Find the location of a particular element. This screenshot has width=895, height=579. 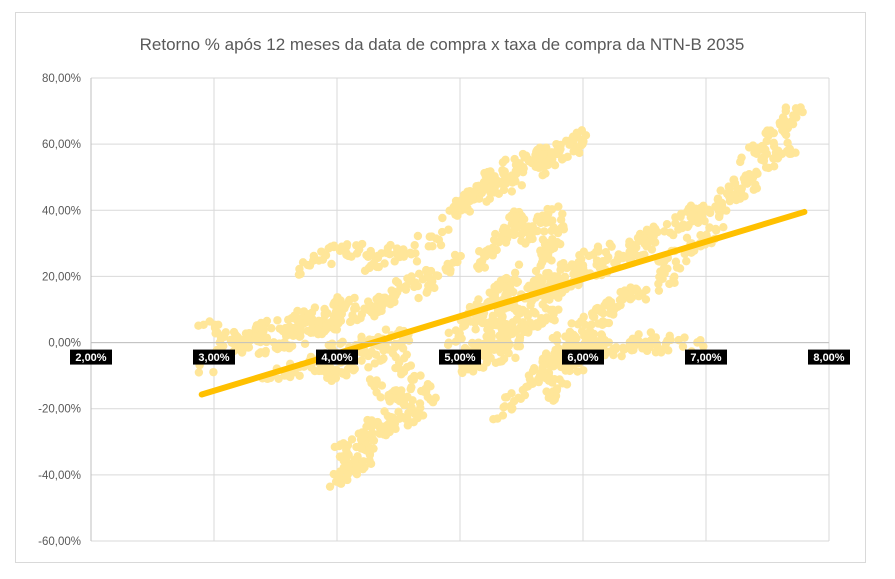

y-tick-label: -60,00% is located at coordinates (59, 542).